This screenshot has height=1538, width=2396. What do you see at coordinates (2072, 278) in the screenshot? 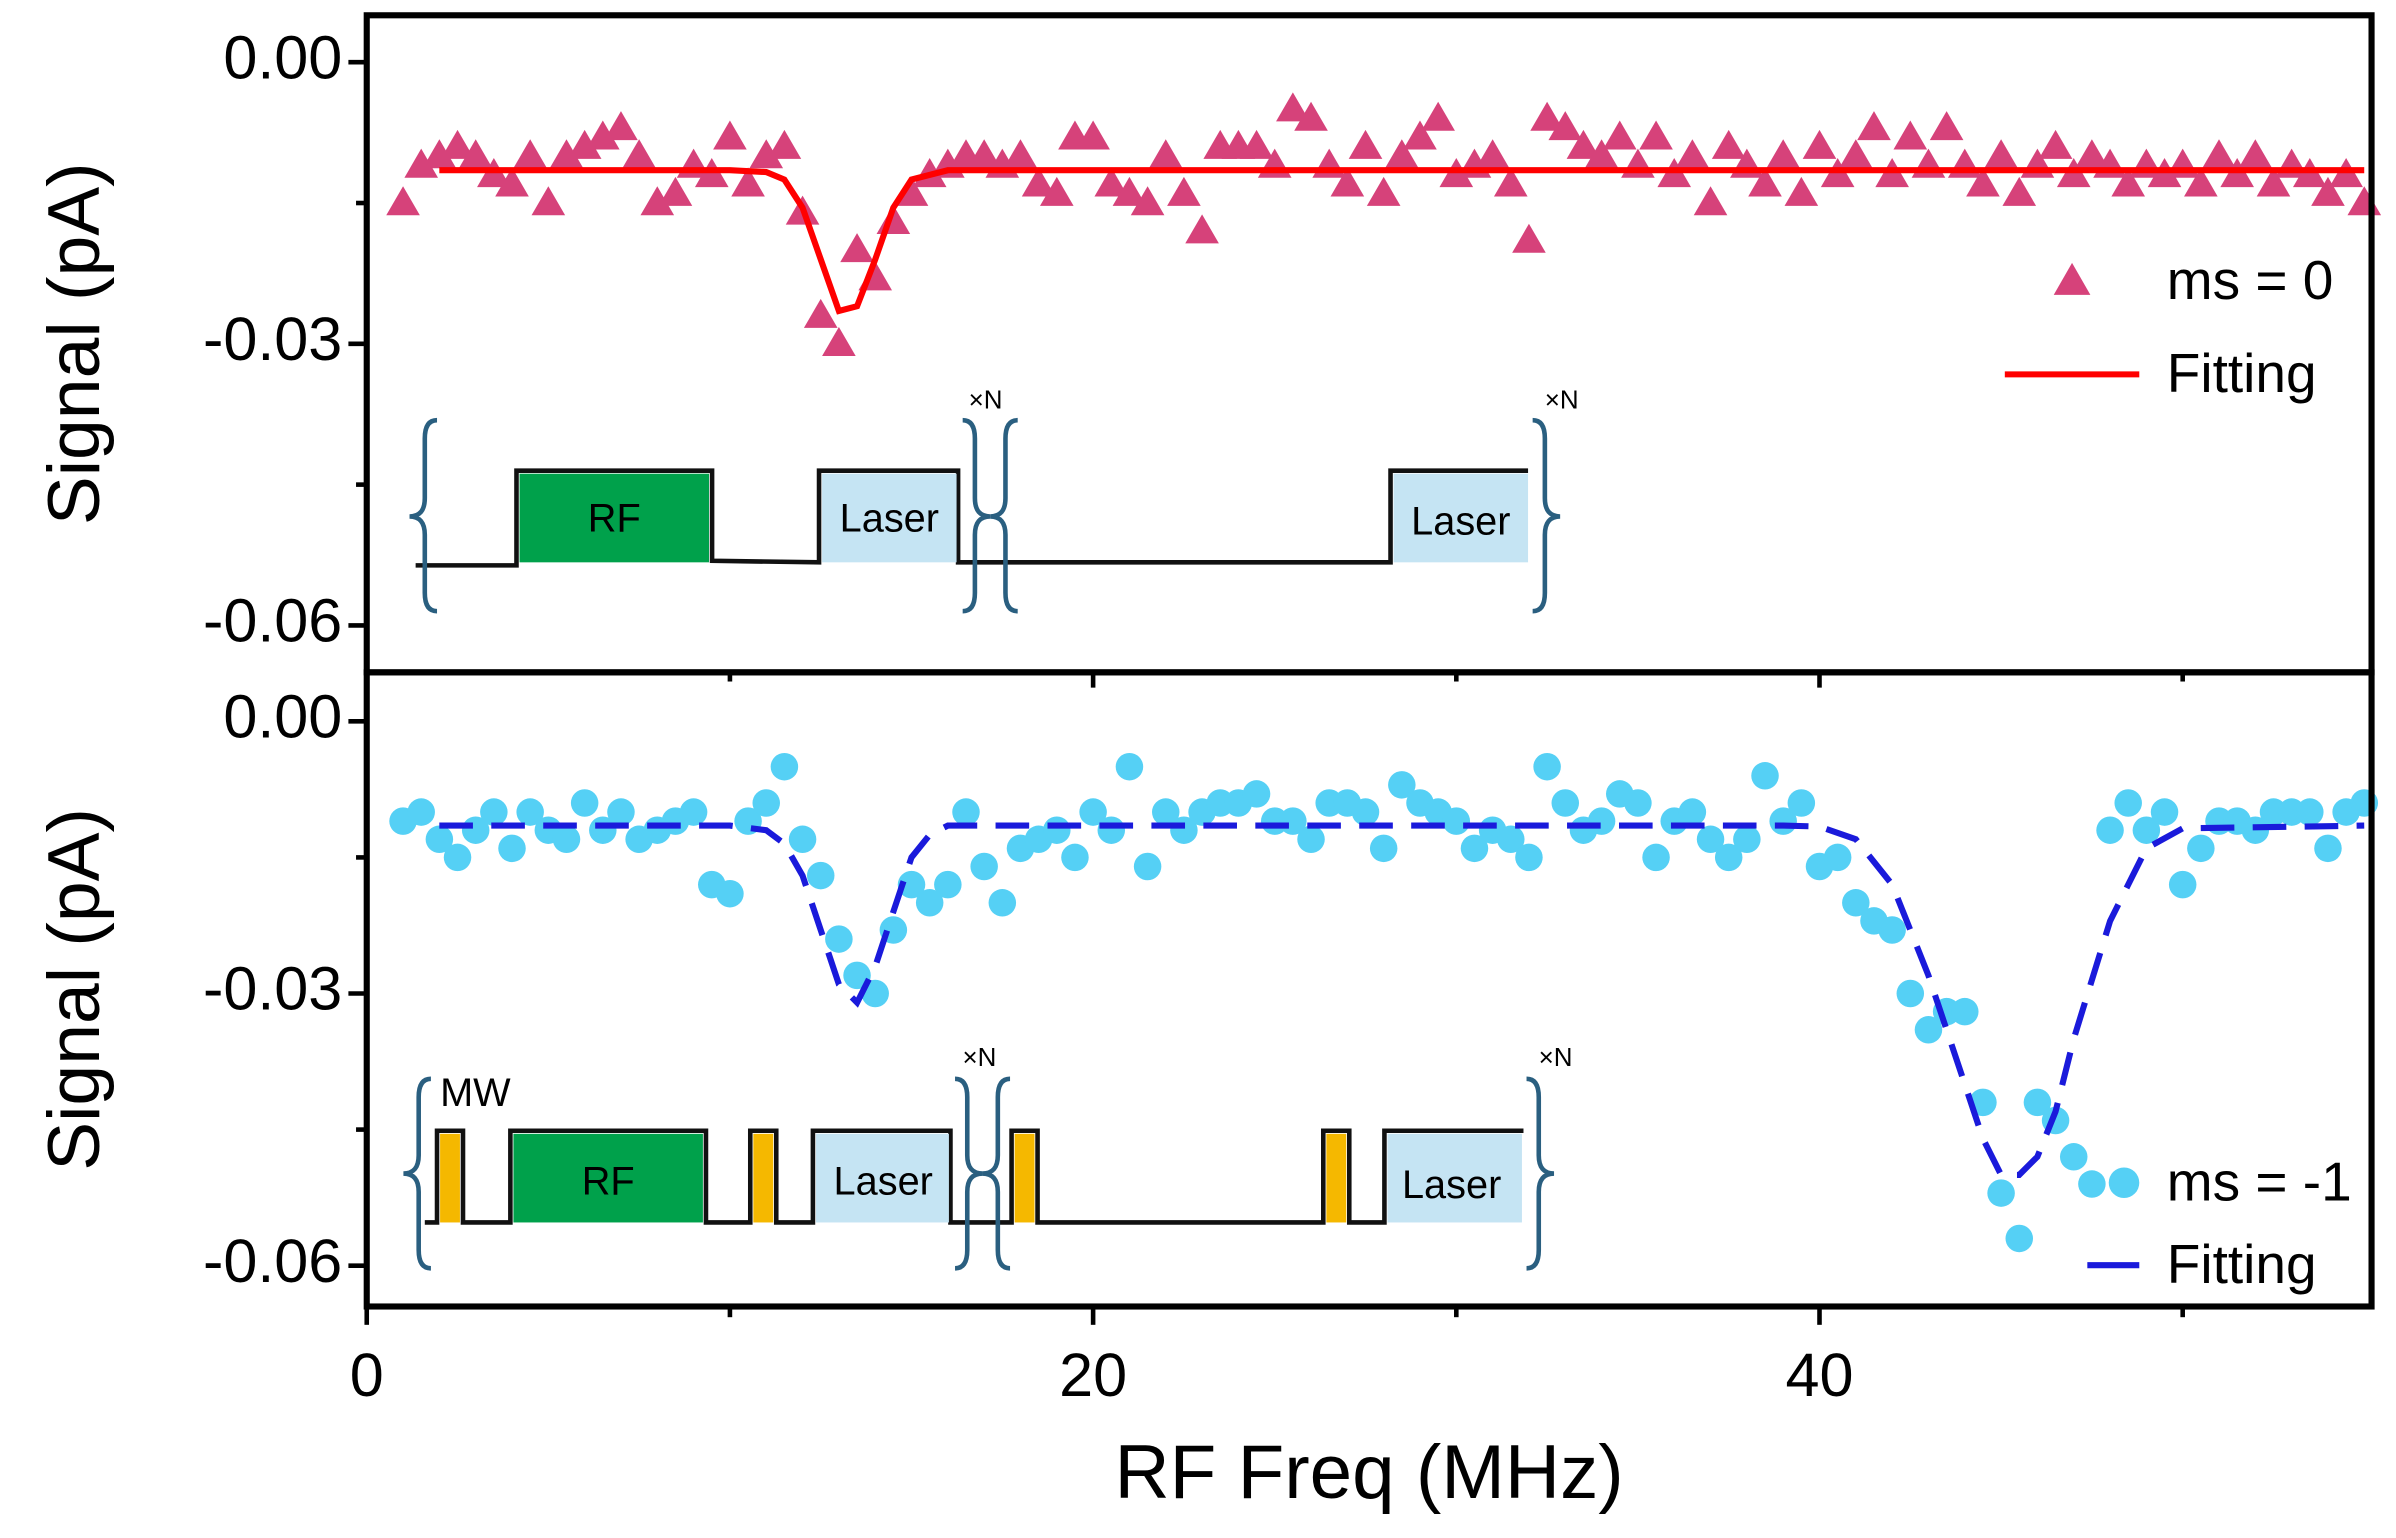
I see `legend-symbol` at bounding box center [2072, 278].